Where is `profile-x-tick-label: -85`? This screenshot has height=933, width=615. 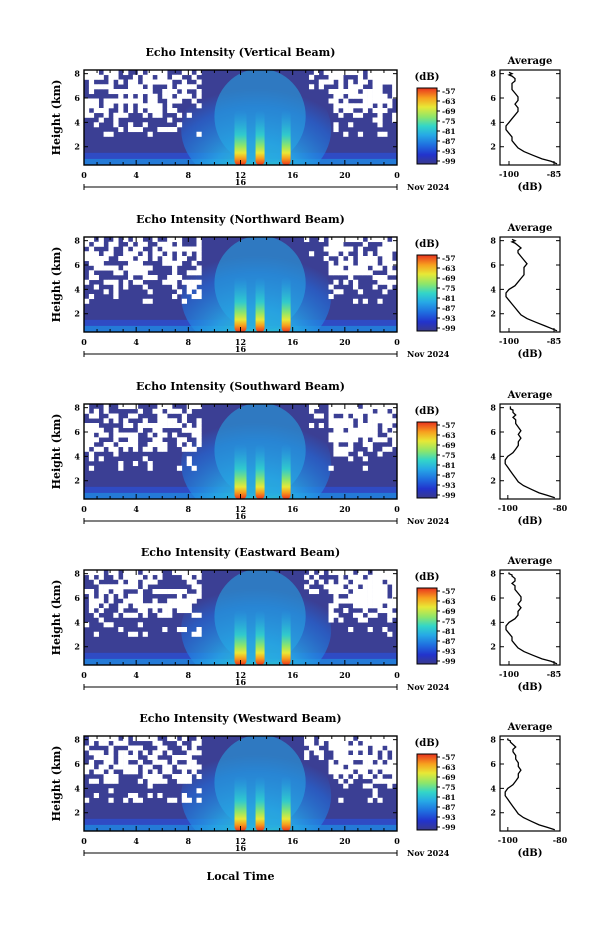
profile-x-tick-label: -85 is located at coordinates (554, 341).